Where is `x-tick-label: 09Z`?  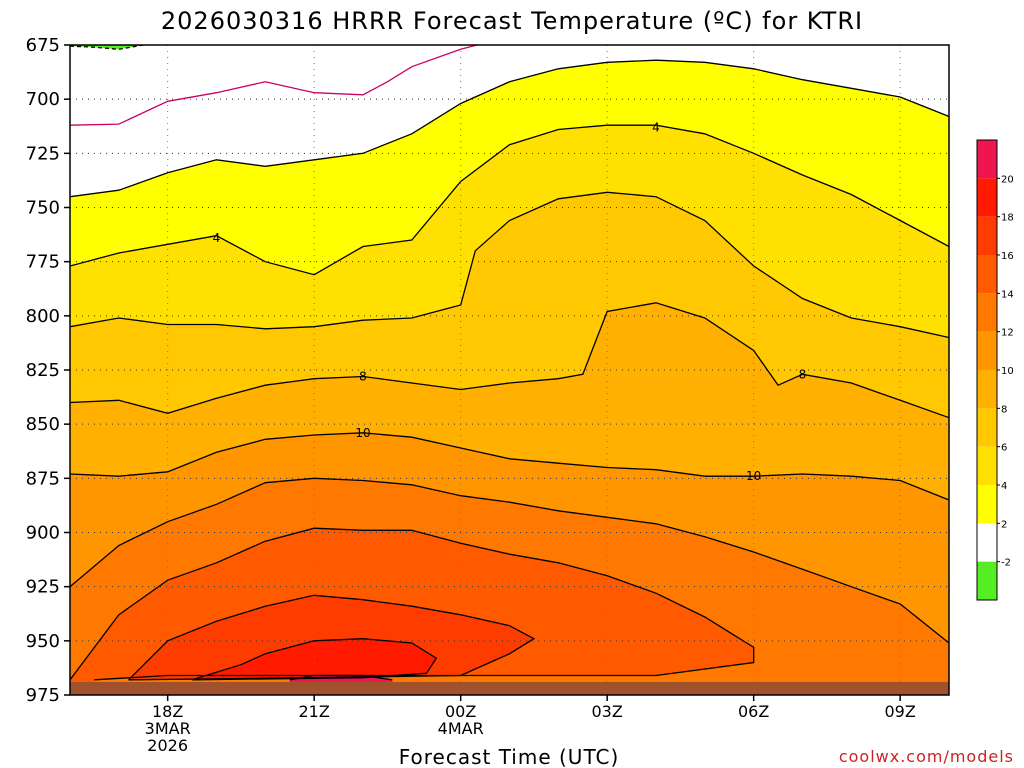 x-tick-label: 09Z is located at coordinates (900, 711).